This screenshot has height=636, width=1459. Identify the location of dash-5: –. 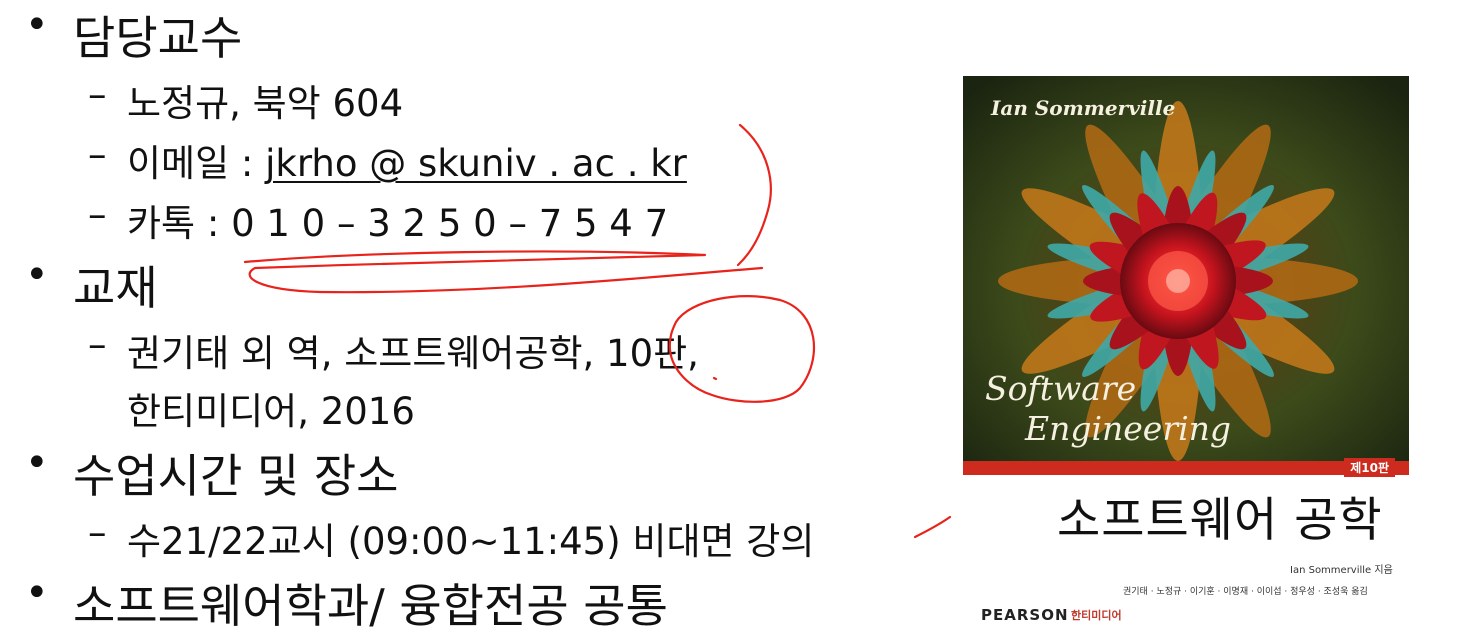
(97, 532).